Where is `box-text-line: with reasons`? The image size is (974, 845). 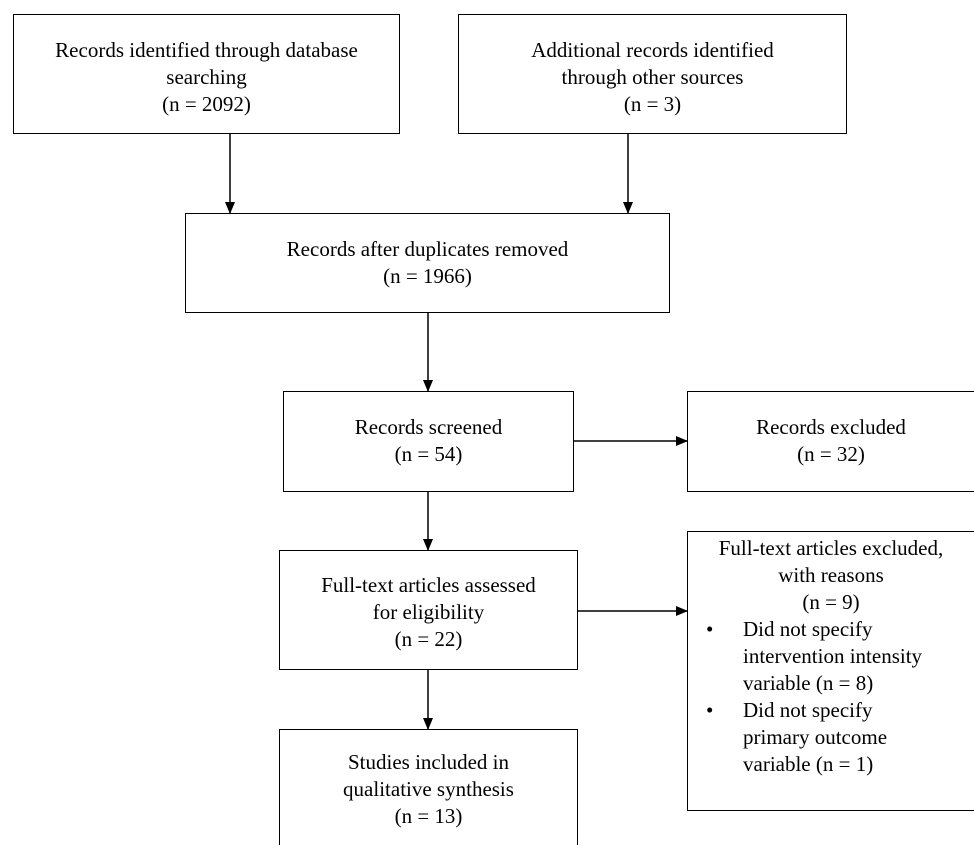 box-text-line: with reasons is located at coordinates (831, 575).